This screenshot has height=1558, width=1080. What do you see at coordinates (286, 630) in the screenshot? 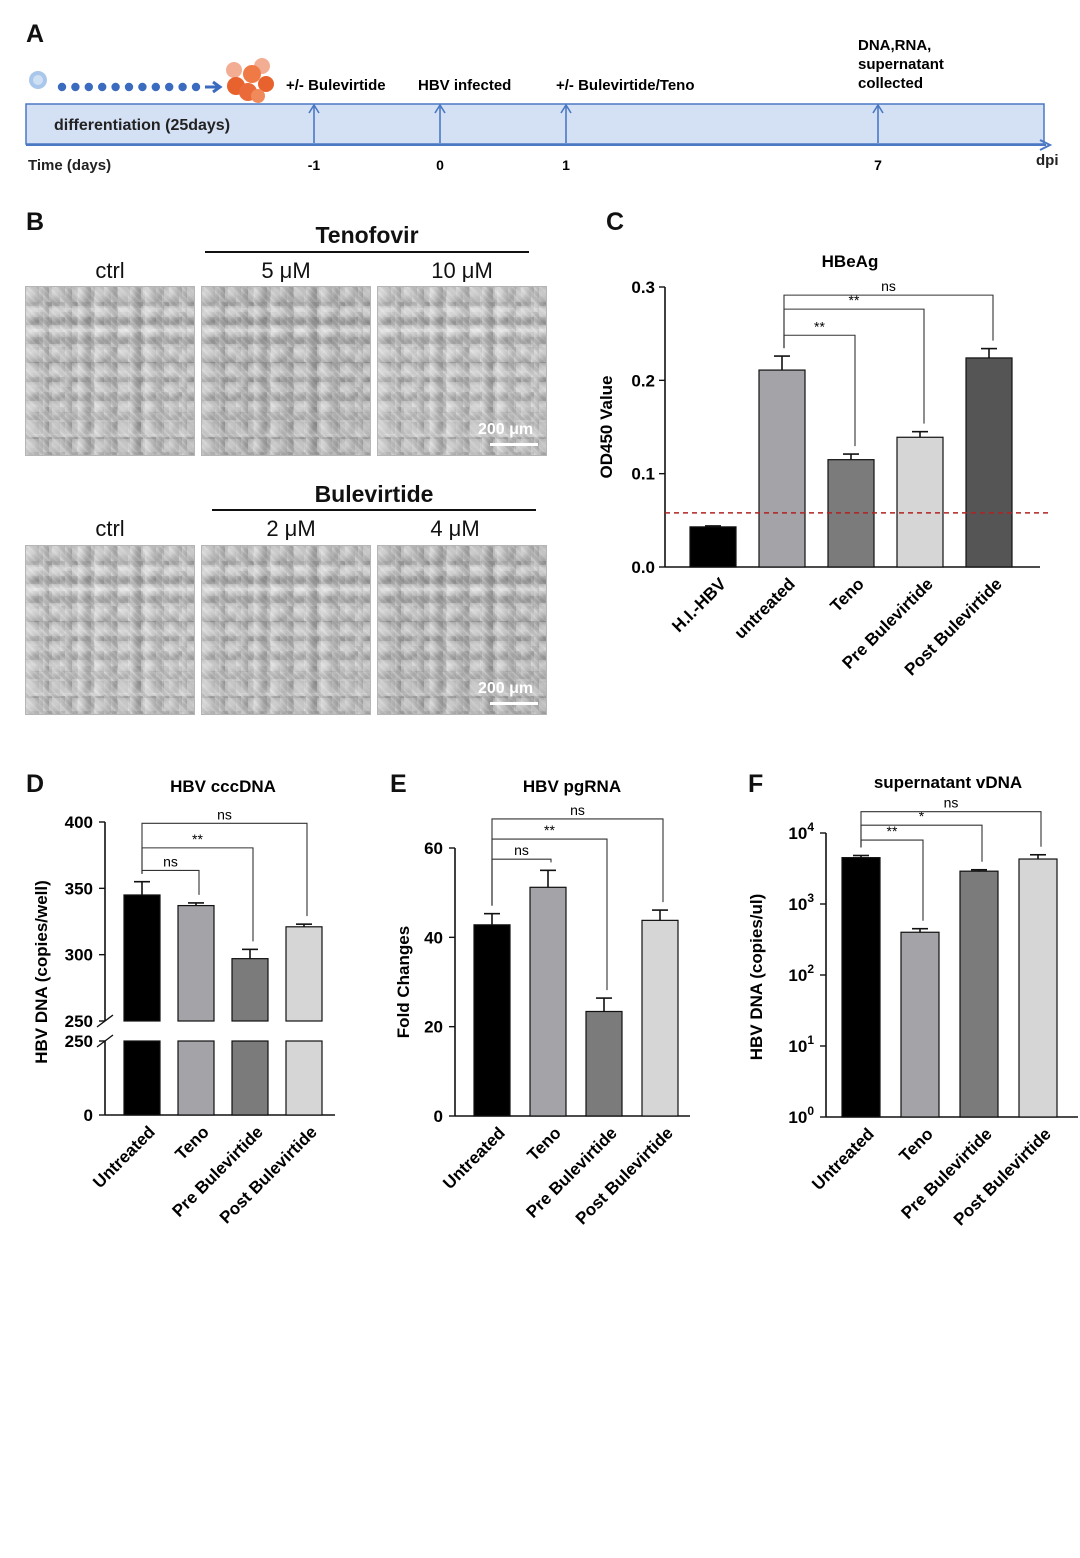
I see `micrograph-bulevirtide-2um` at bounding box center [286, 630].